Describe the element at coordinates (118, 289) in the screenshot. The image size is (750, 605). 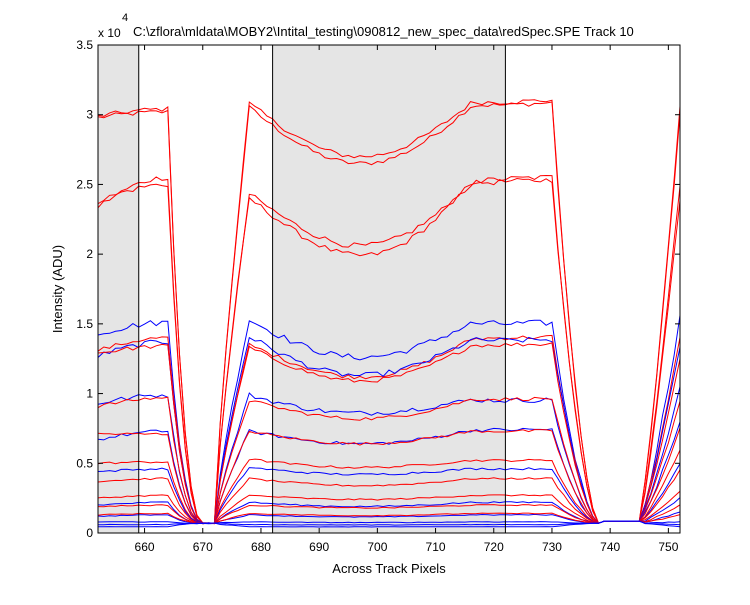
I see `shaded-region` at that location.